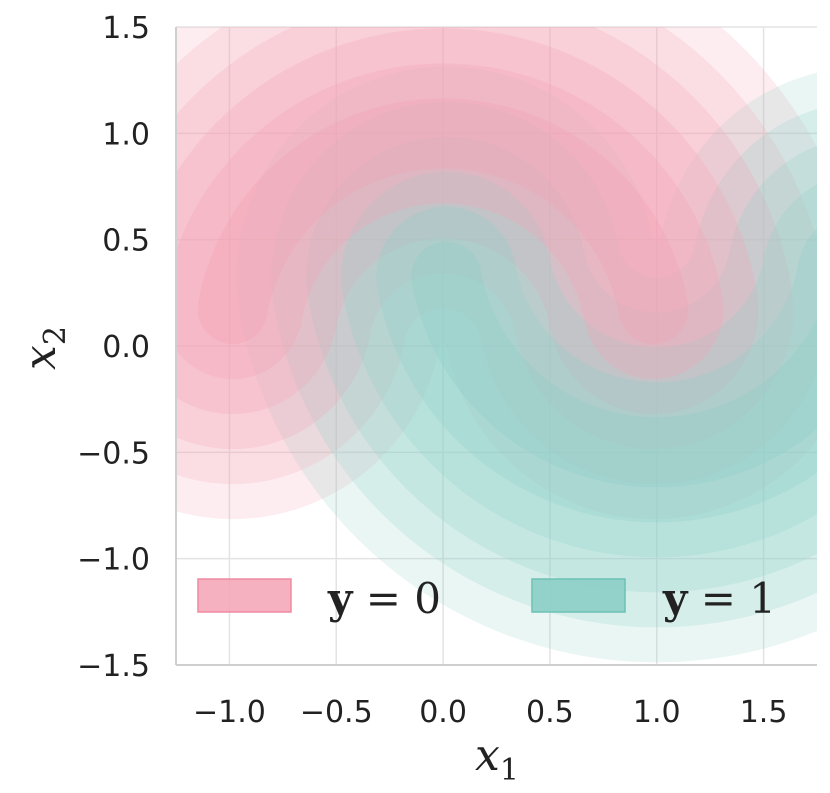  Describe the element at coordinates (443, 712) in the screenshot. I see `x-tick-label-2: 0.0` at that location.